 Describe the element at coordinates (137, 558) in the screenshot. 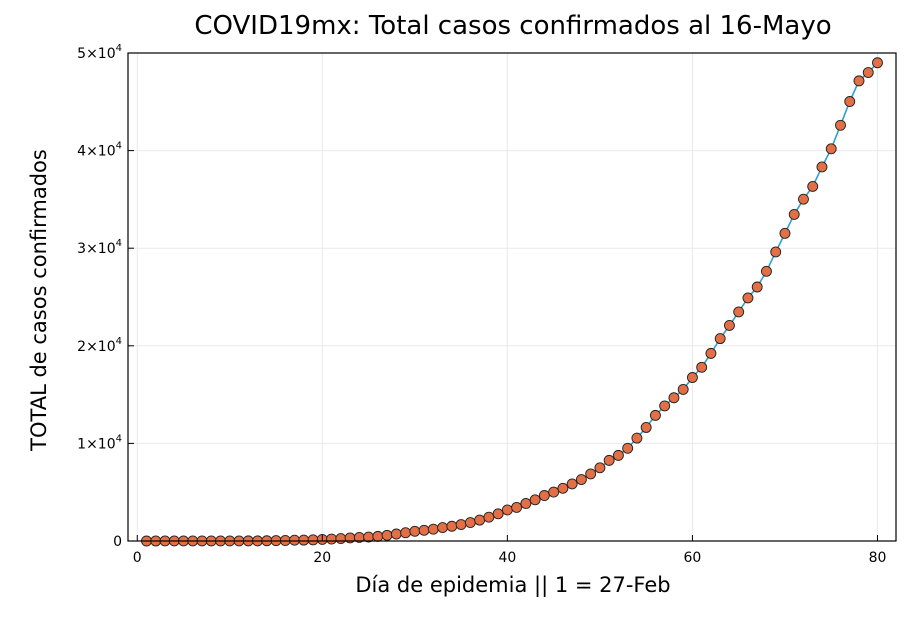

I see `x-tick-label: 0` at that location.